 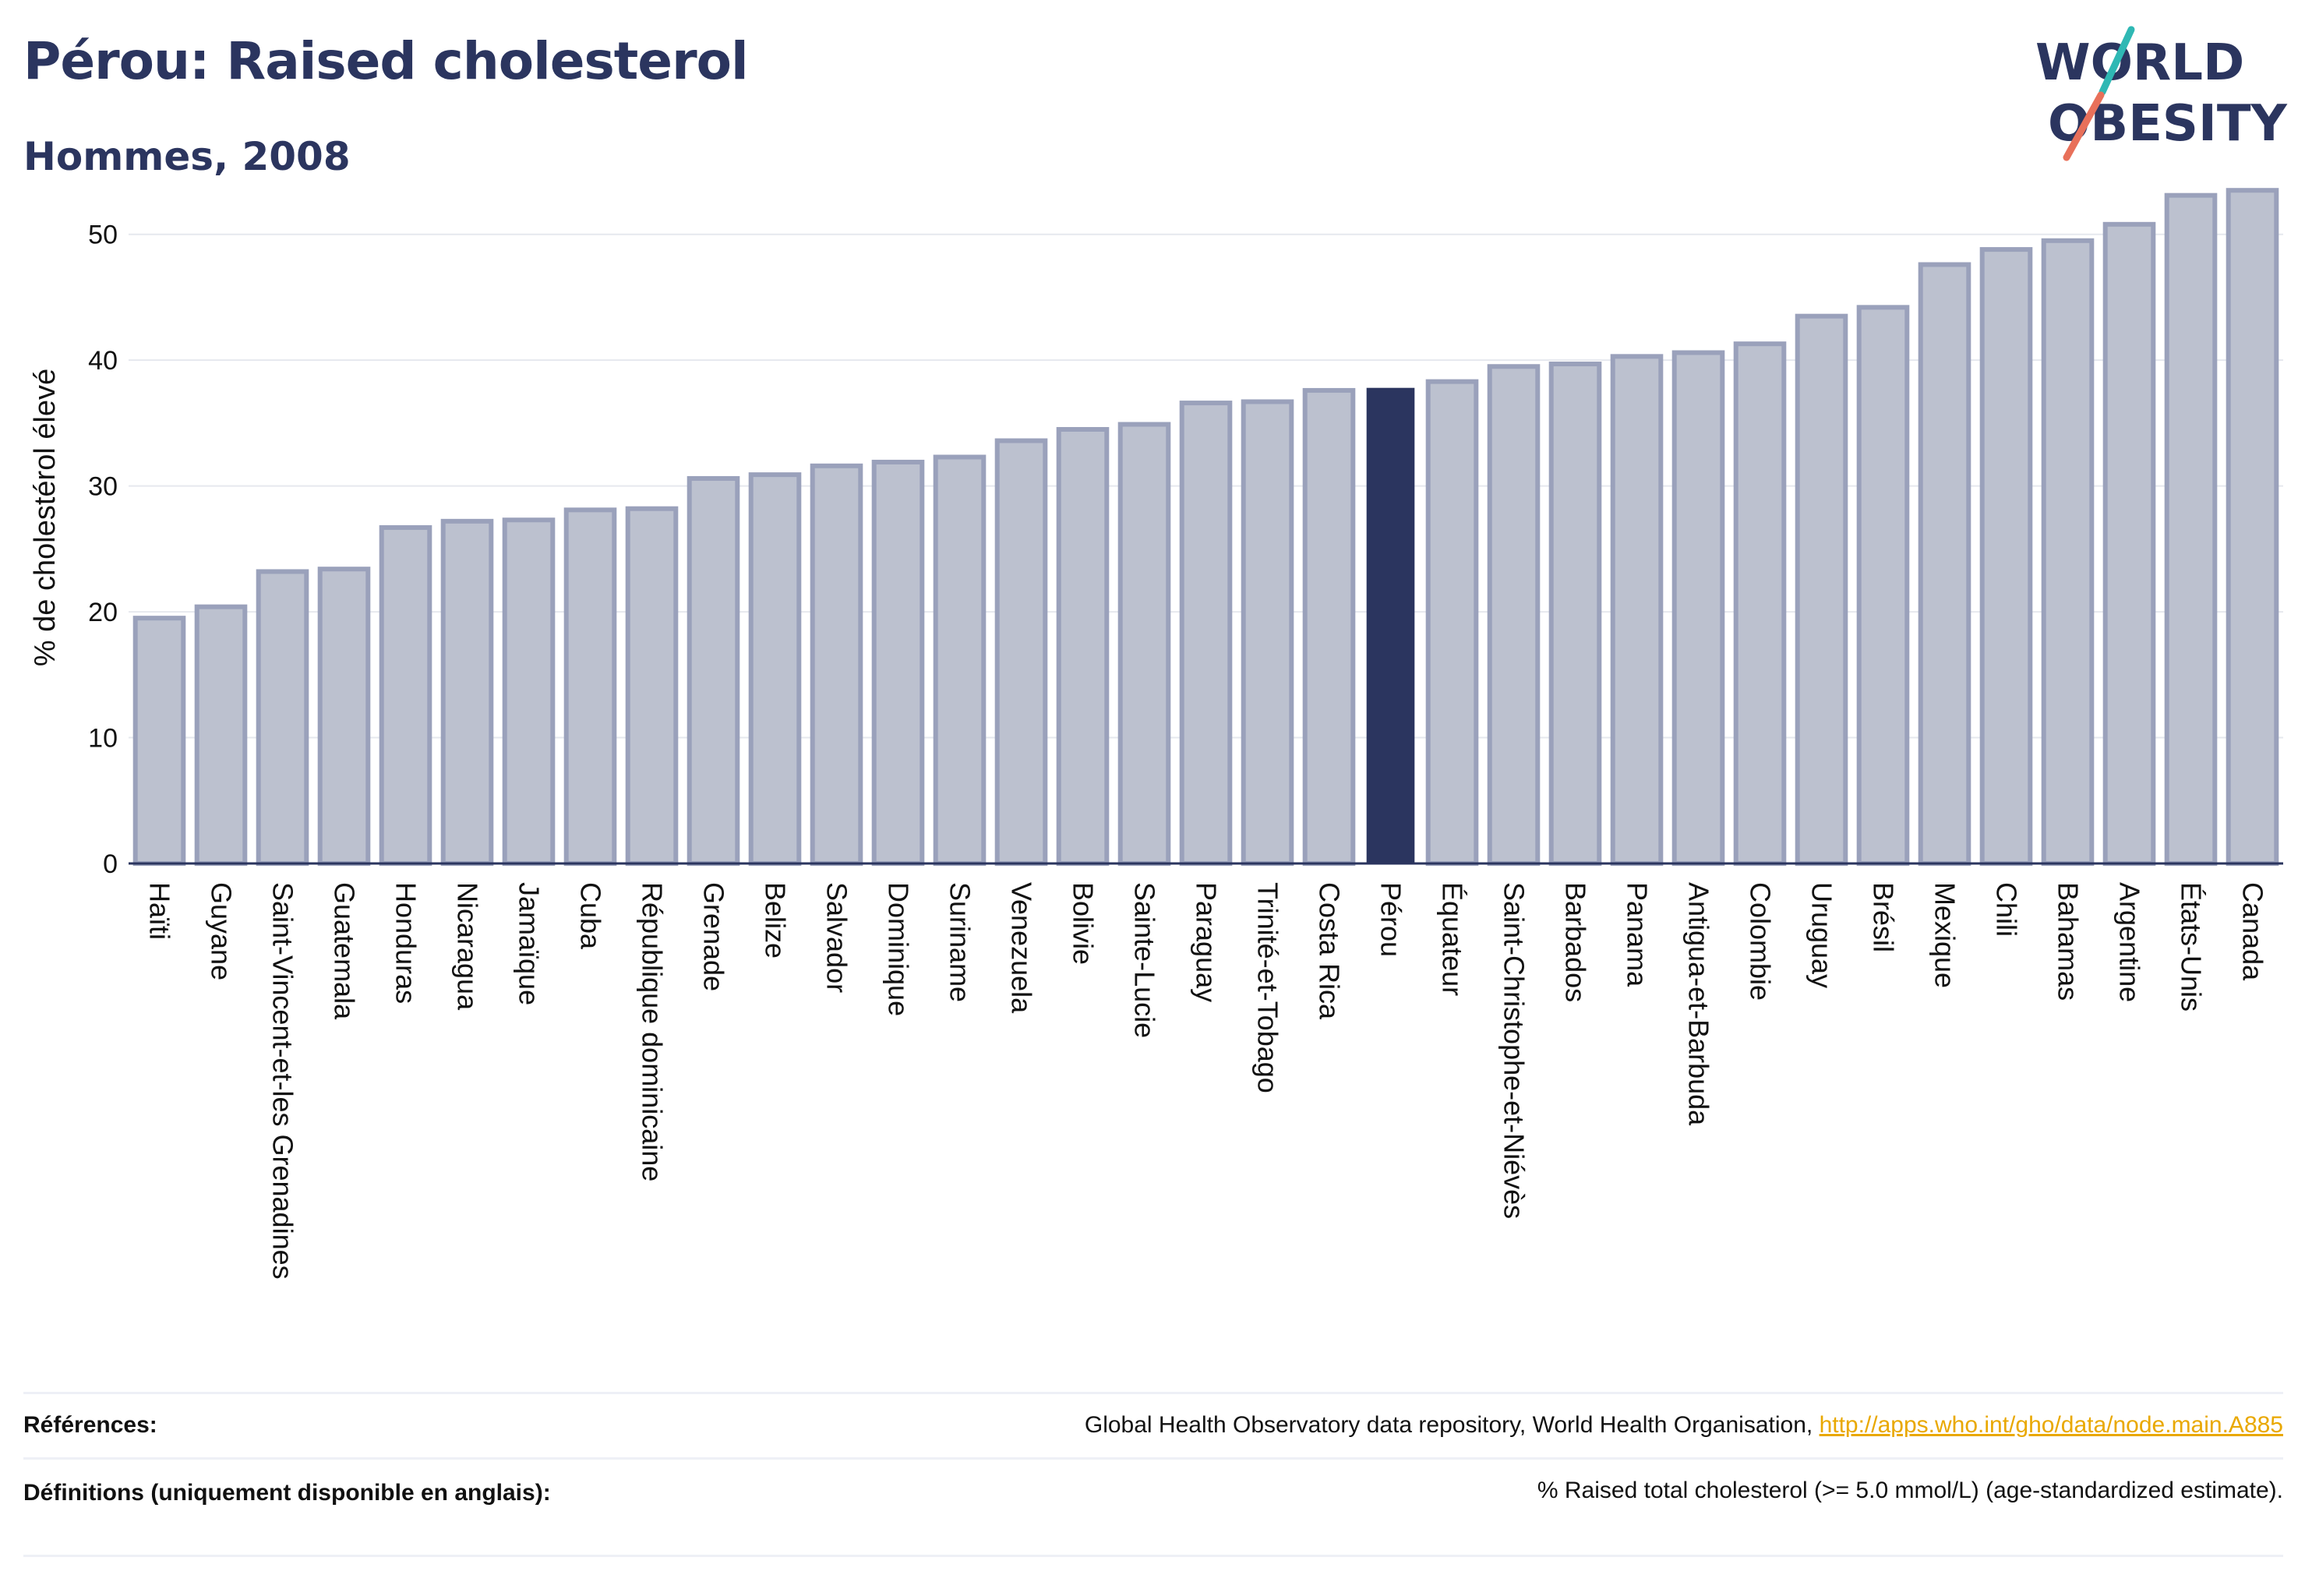 What do you see at coordinates (283, 1081) in the screenshot?
I see `x-tick-label: Saint-Vincent-et-les Grenadines` at bounding box center [283, 1081].